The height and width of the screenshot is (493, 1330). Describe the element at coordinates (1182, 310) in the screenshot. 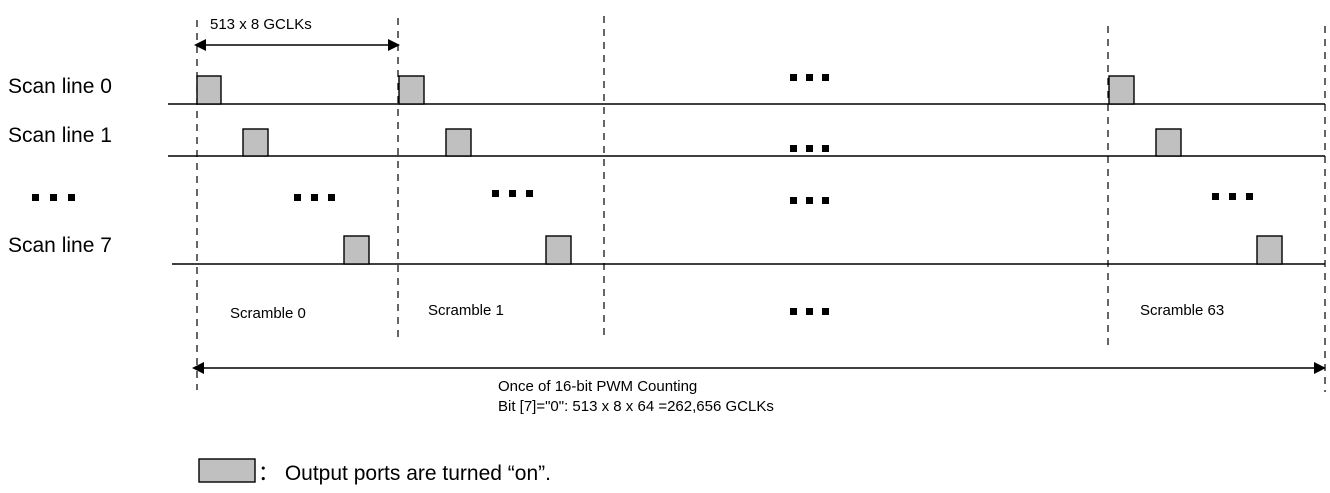

I see `scramble-label-63: Scramble 63` at that location.